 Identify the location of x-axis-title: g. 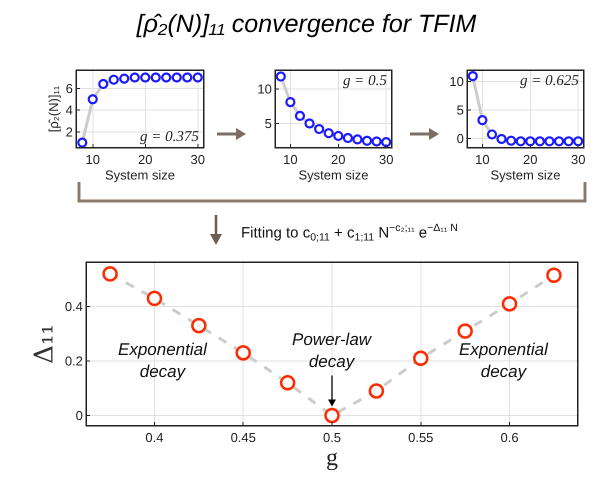
(332, 458).